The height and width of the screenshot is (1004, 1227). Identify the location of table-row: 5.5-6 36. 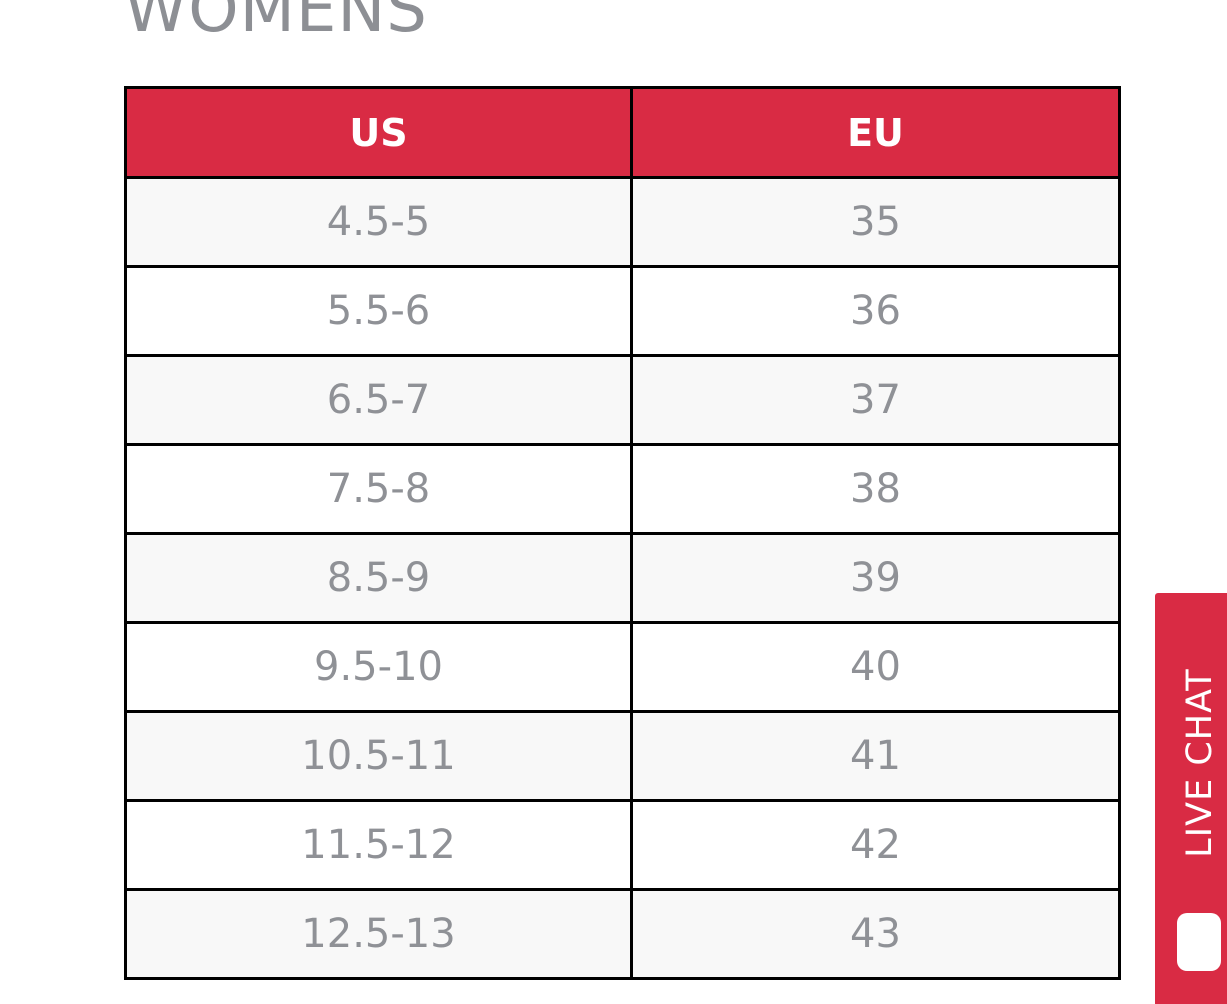
(622, 311).